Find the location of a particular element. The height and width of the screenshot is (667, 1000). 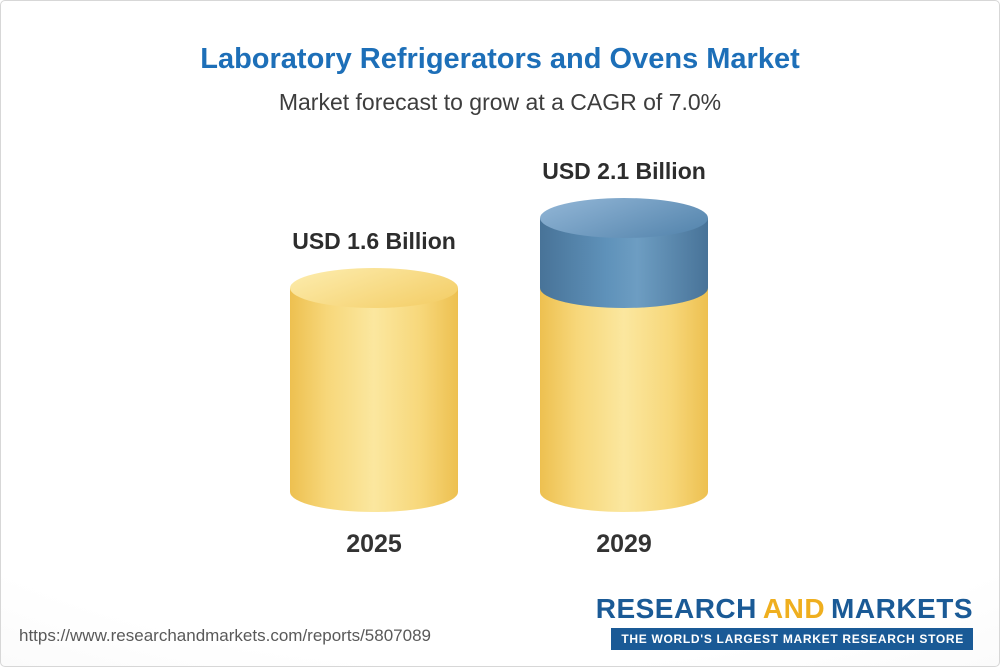

bar-group-2029: USD 2.1 Billion 2029 is located at coordinates (624, 358).